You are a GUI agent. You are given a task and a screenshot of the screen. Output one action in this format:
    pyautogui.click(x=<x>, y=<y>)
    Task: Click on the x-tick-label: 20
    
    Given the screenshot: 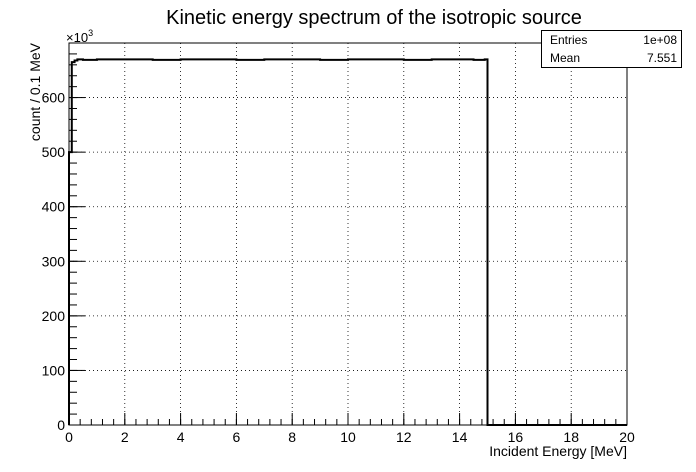 What is the action you would take?
    pyautogui.click(x=627, y=437)
    